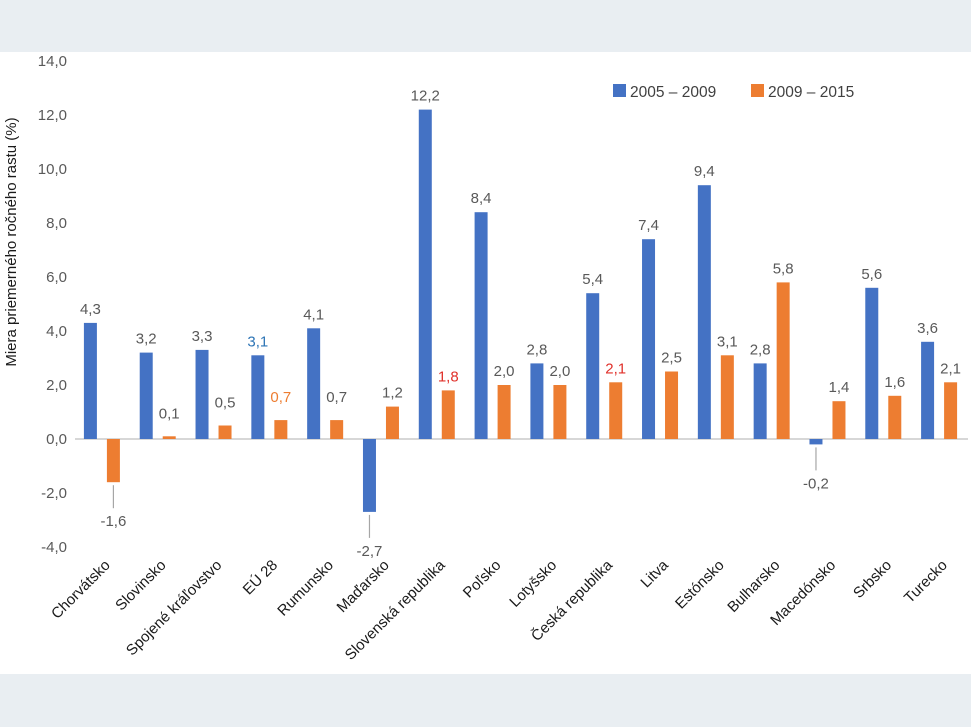  What do you see at coordinates (56, 223) in the screenshot?
I see `y-tick-label: 8,0` at bounding box center [56, 223].